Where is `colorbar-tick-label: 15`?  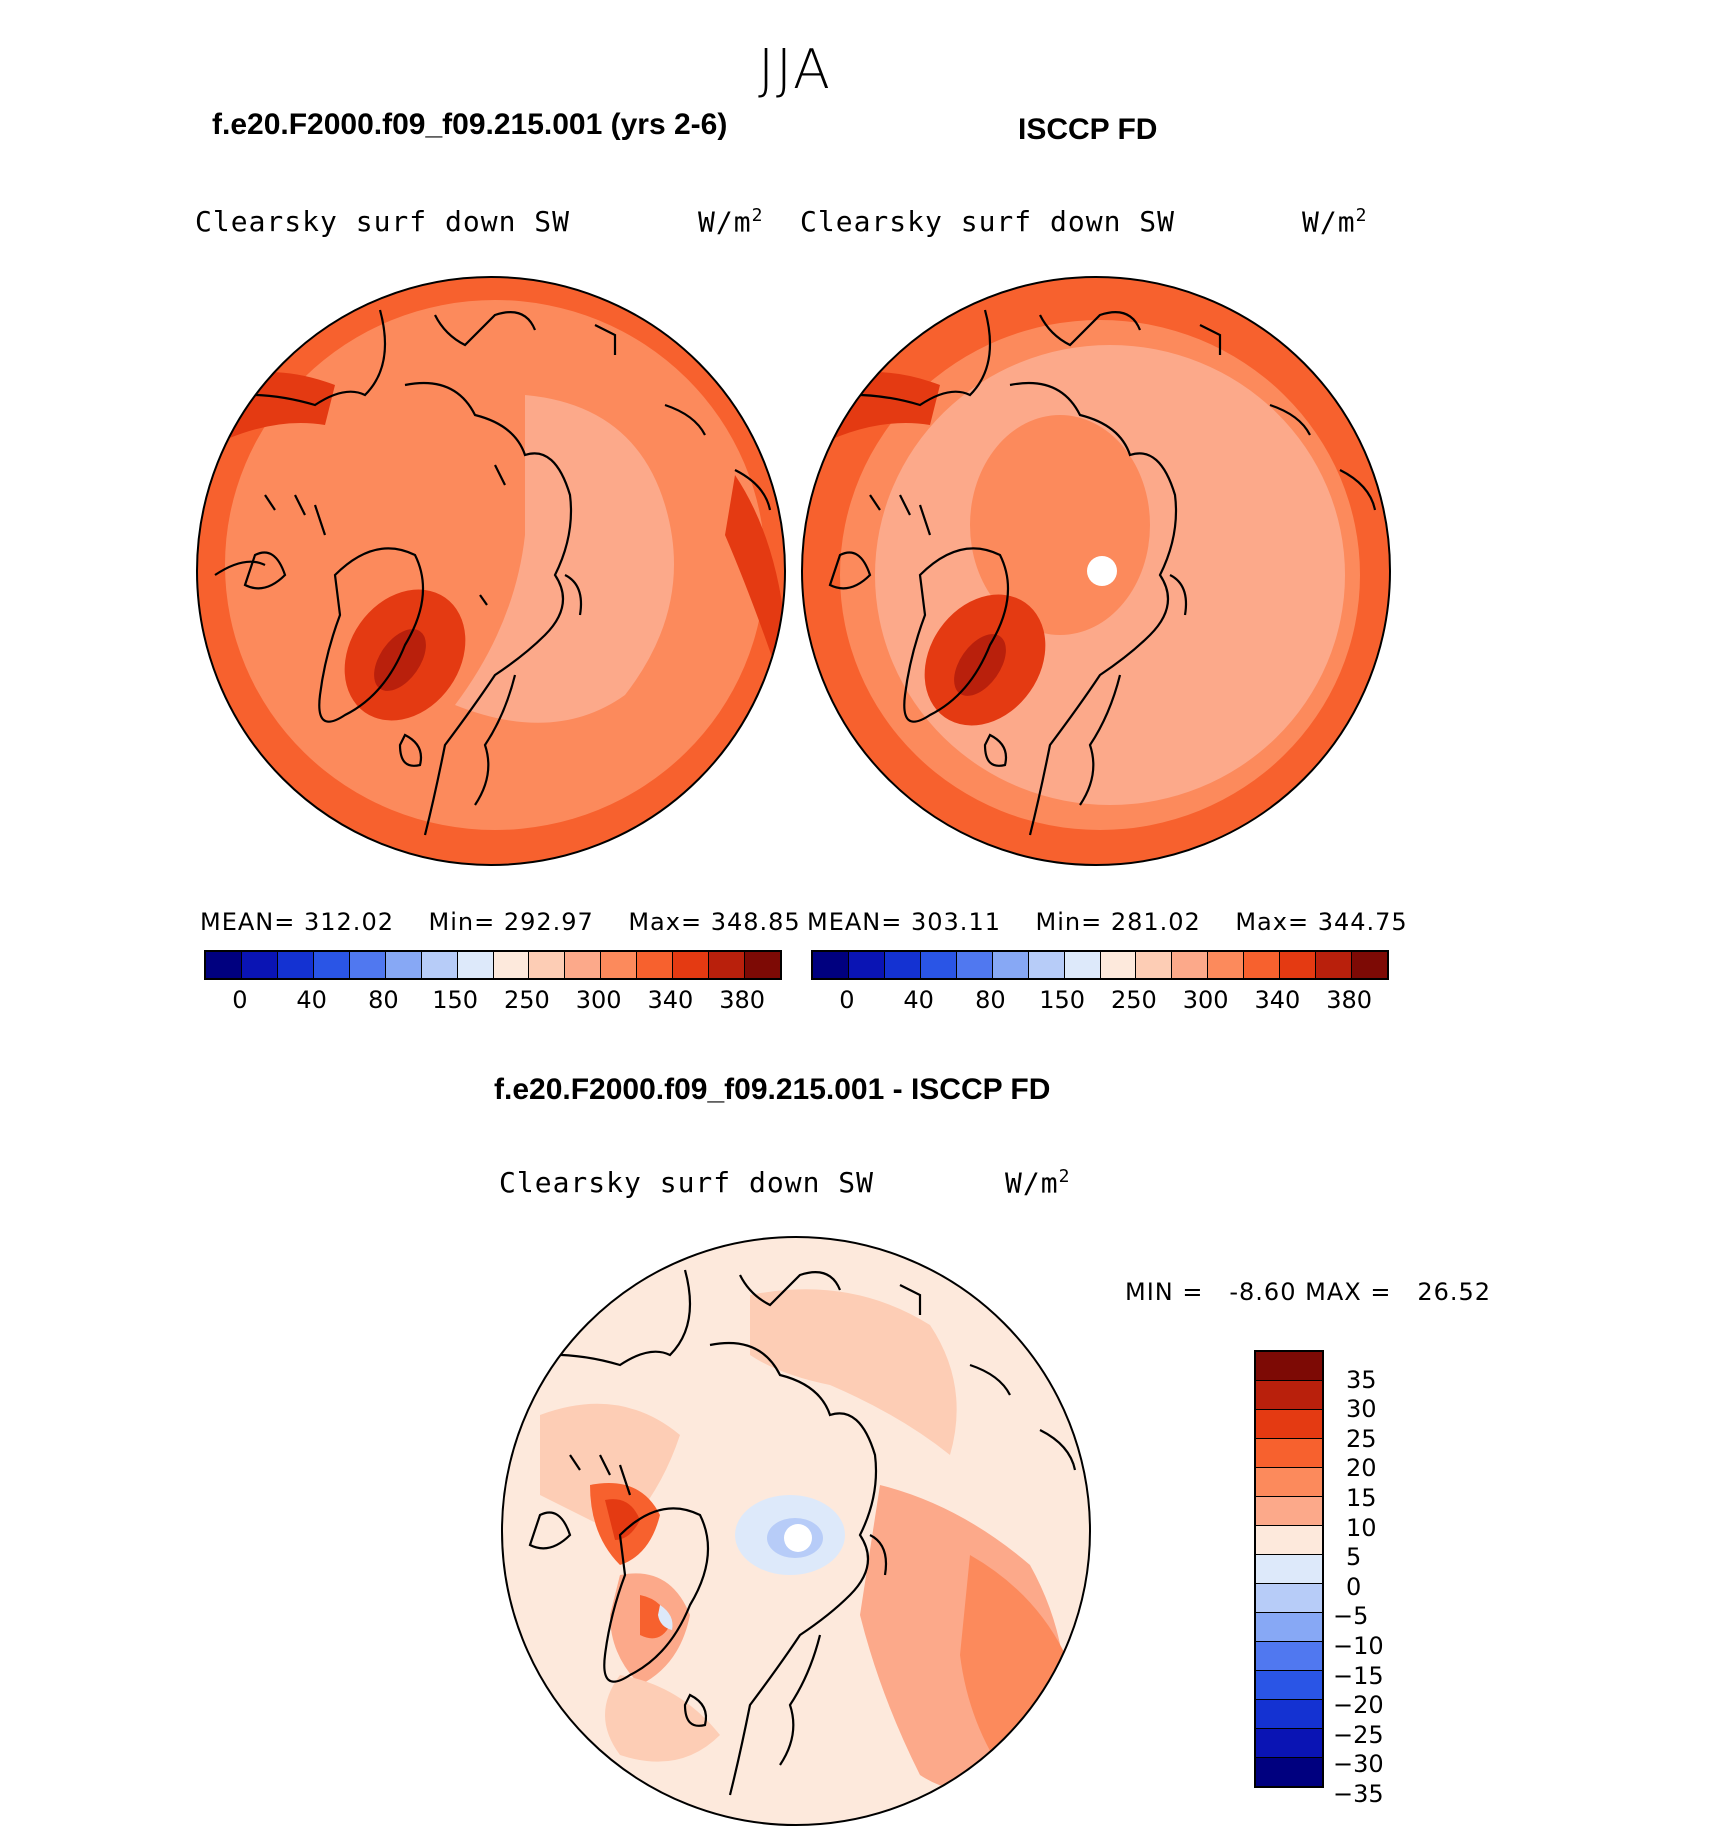
colorbar-tick-label: 15 is located at coordinates (1361, 1498).